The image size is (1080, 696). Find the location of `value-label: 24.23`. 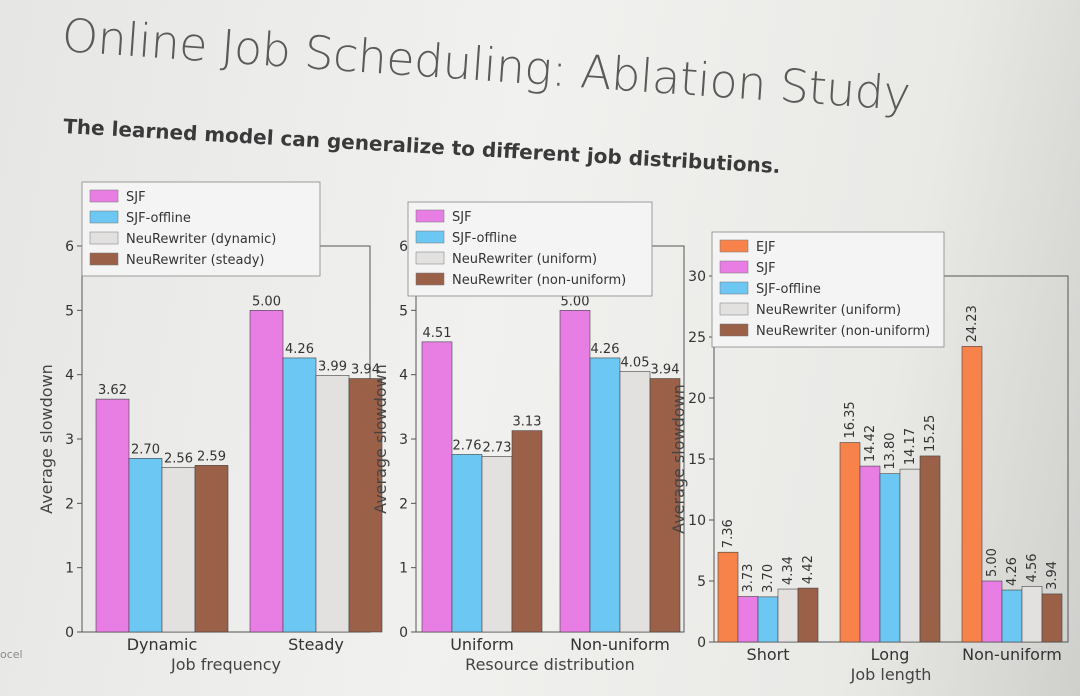

value-label: 24.23 is located at coordinates (972, 323).